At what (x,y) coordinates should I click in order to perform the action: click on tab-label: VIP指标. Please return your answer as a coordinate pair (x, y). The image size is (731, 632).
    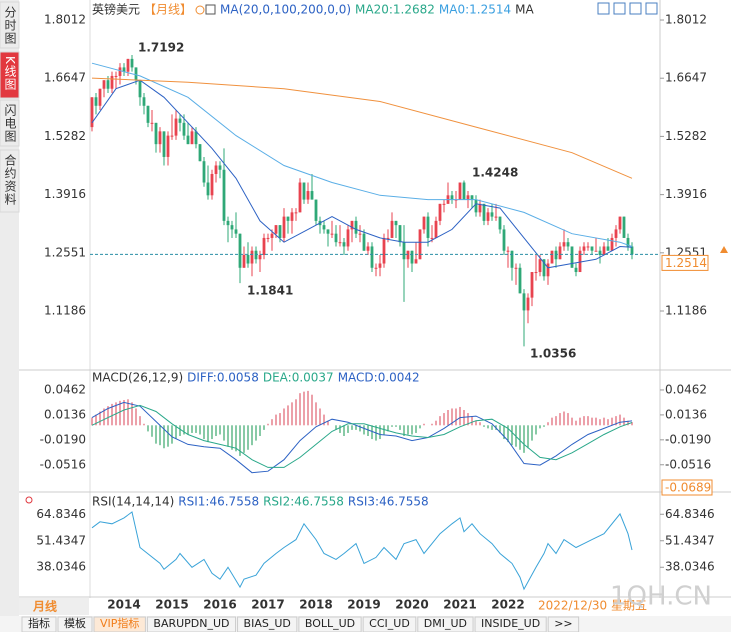
    Looking at the image, I should click on (119, 623).